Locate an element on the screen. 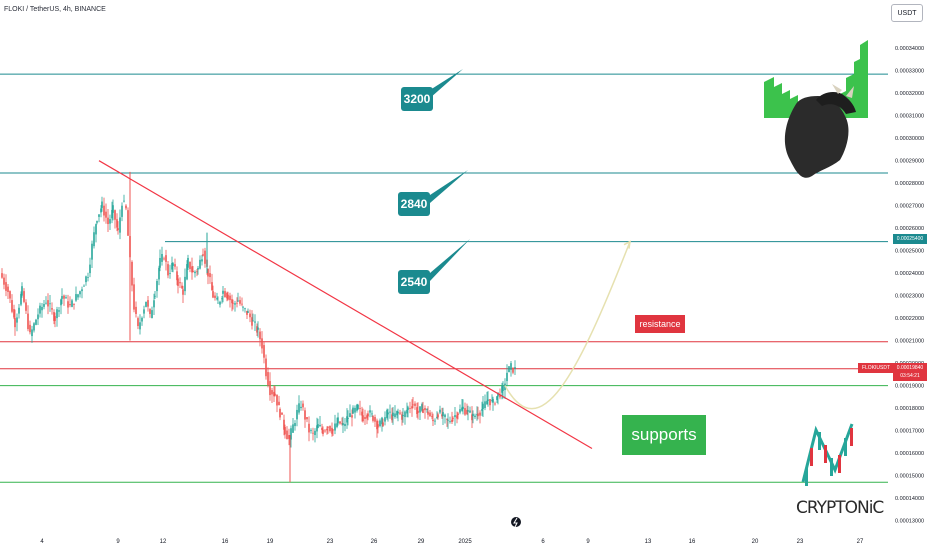  x-tick-label: 27 is located at coordinates (860, 542).